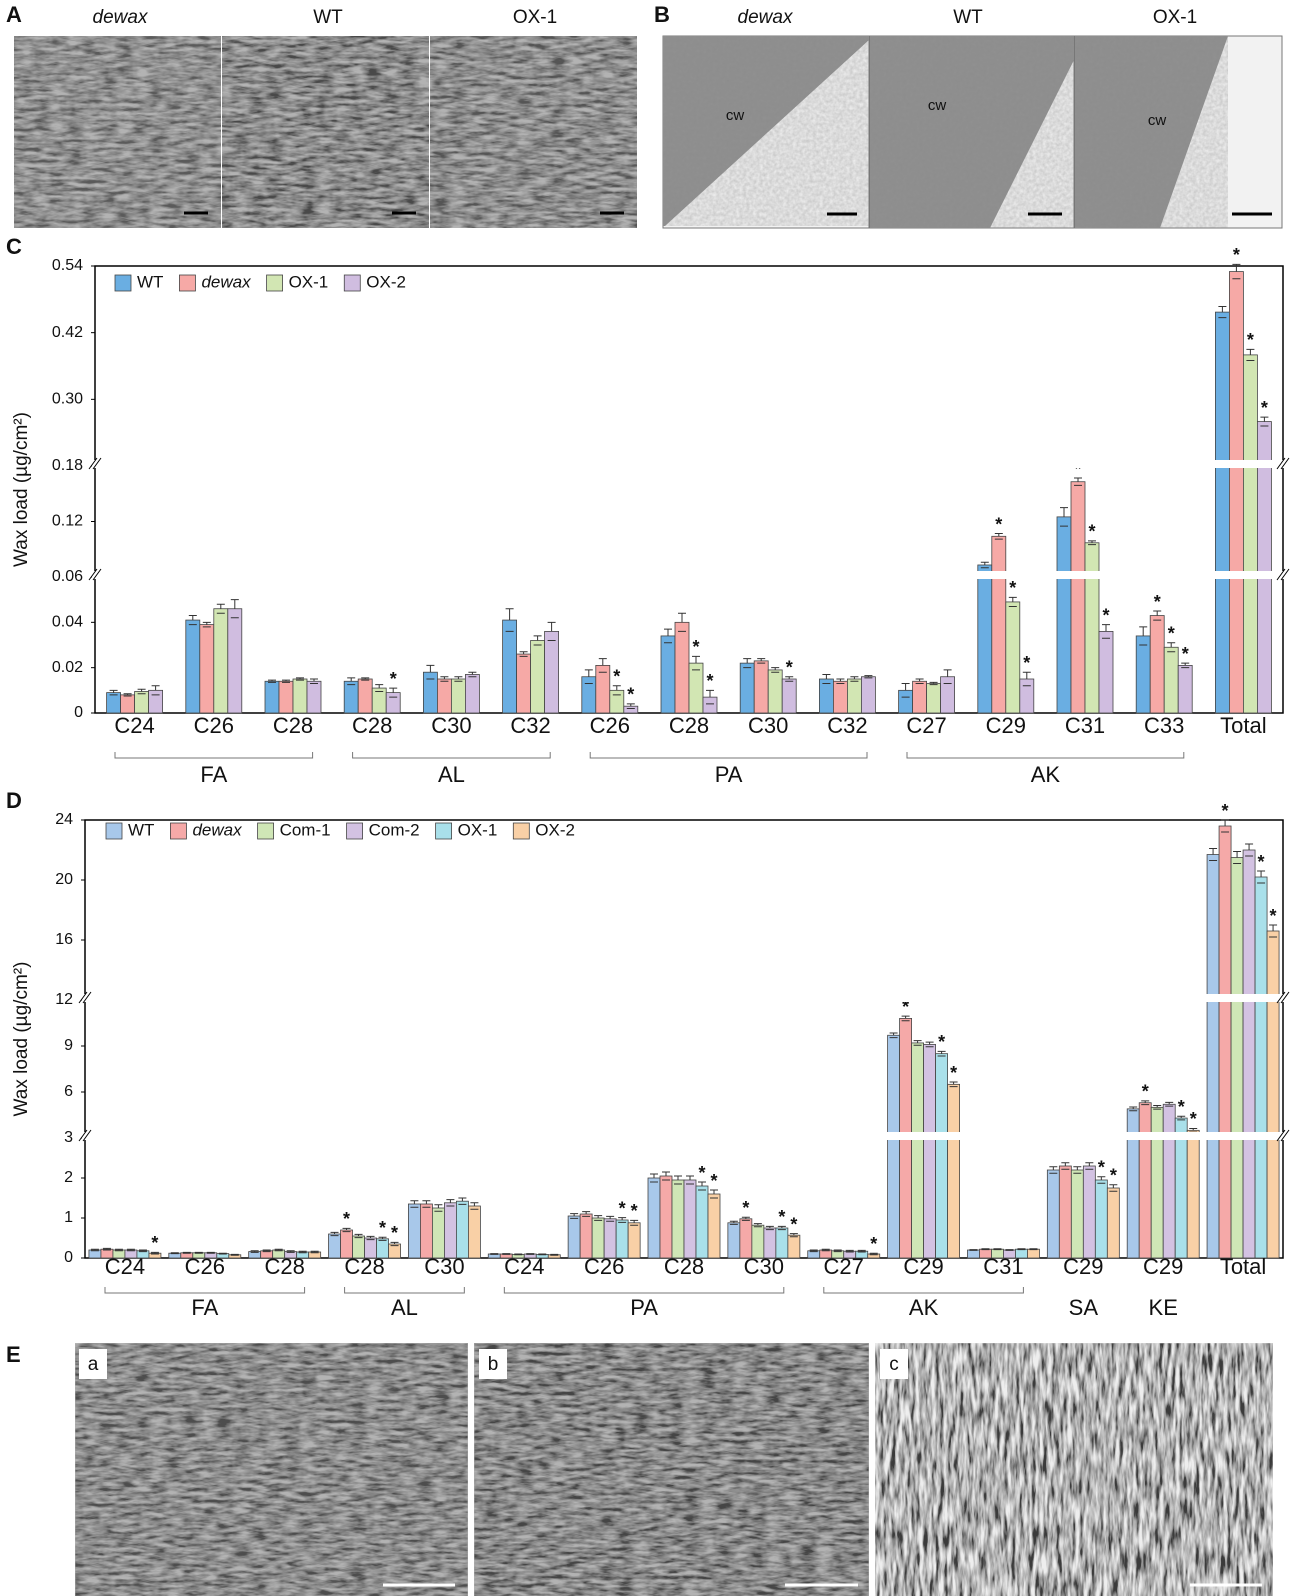 The width and height of the screenshot is (1312, 1596). What do you see at coordinates (533, 132) in the screenshot?
I see `sem-image` at bounding box center [533, 132].